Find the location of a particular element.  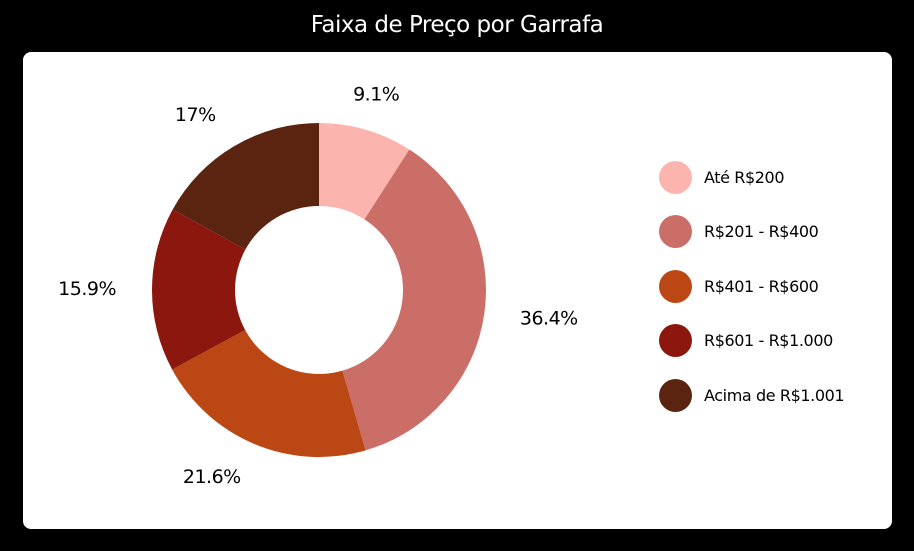

legend-label: R$601 - R$1.000 is located at coordinates (768, 340).